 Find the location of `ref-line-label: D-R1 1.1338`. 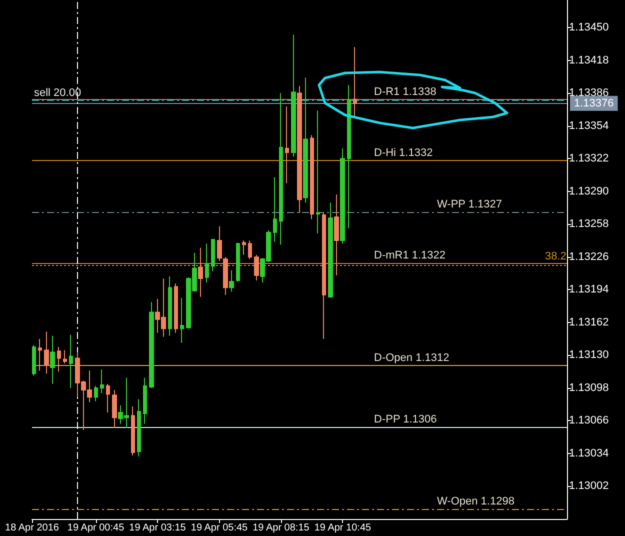

ref-line-label: D-R1 1.1338 is located at coordinates (405, 92).